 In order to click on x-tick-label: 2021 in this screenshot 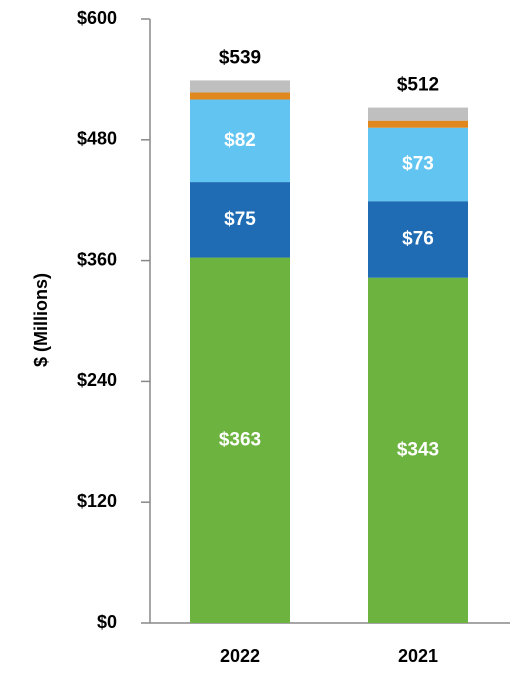, I will do `click(418, 656)`.